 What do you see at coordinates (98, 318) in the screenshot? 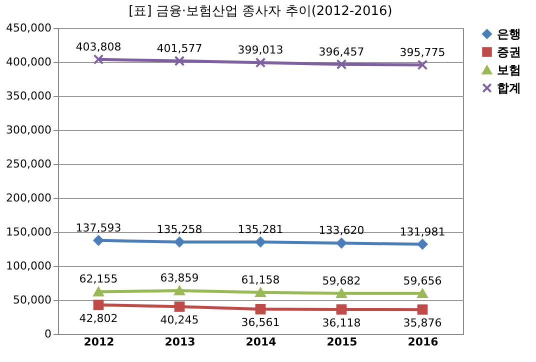
I see `data-label: 42,802` at bounding box center [98, 318].